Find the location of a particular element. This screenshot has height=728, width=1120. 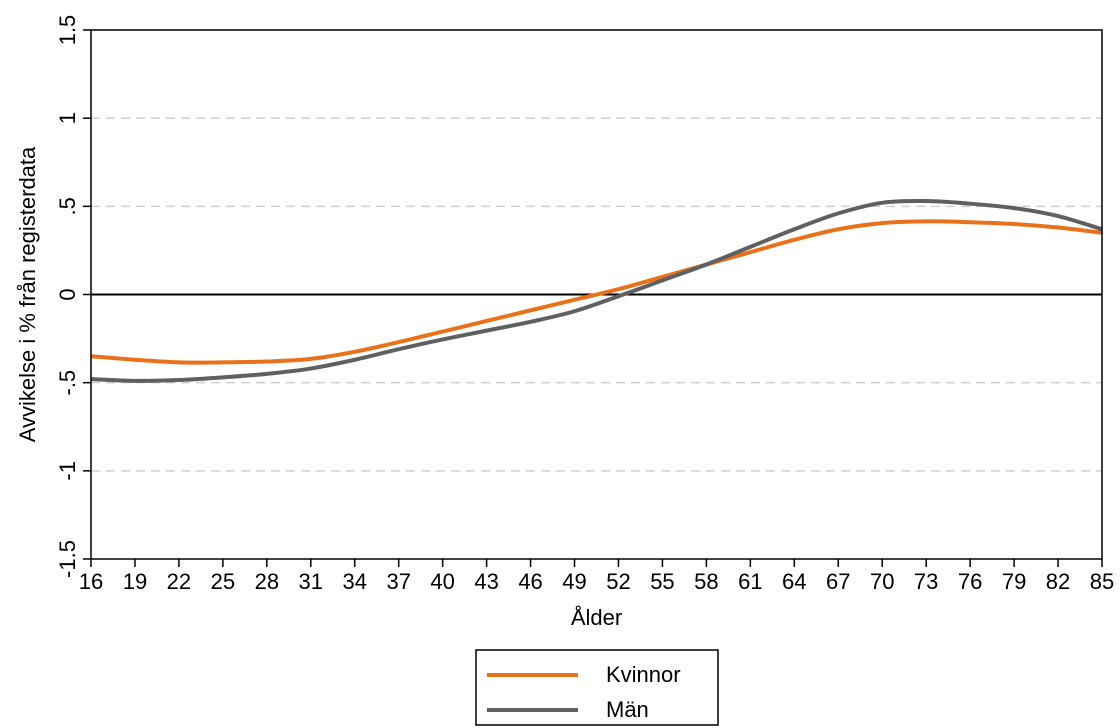

x-tick-label: 49 is located at coordinates (574, 581).